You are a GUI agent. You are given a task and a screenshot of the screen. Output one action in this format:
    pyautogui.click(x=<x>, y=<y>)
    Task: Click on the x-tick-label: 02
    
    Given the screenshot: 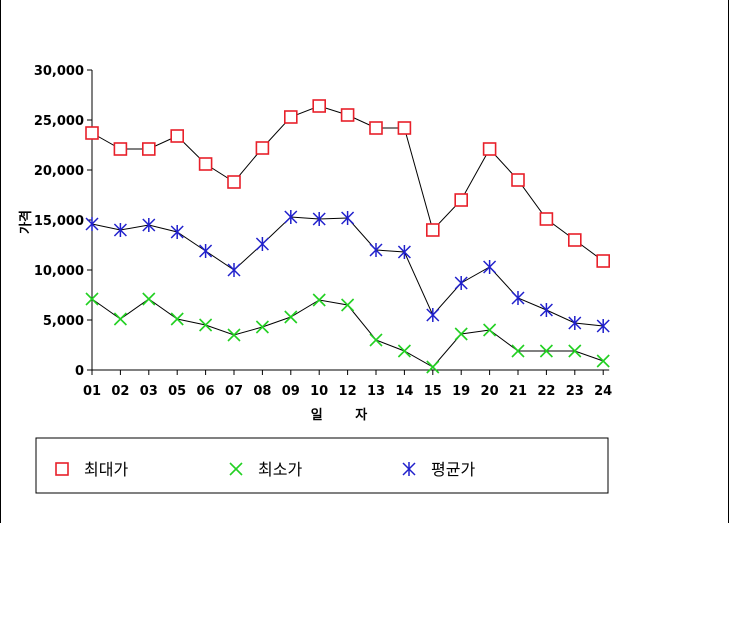 What is the action you would take?
    pyautogui.click(x=120, y=391)
    